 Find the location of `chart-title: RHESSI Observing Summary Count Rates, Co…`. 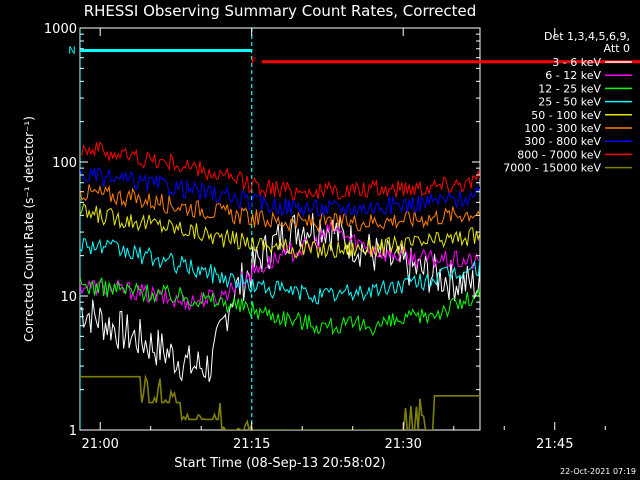

chart-title: RHESSI Observing Summary Count Rates, Co… is located at coordinates (280, 11).